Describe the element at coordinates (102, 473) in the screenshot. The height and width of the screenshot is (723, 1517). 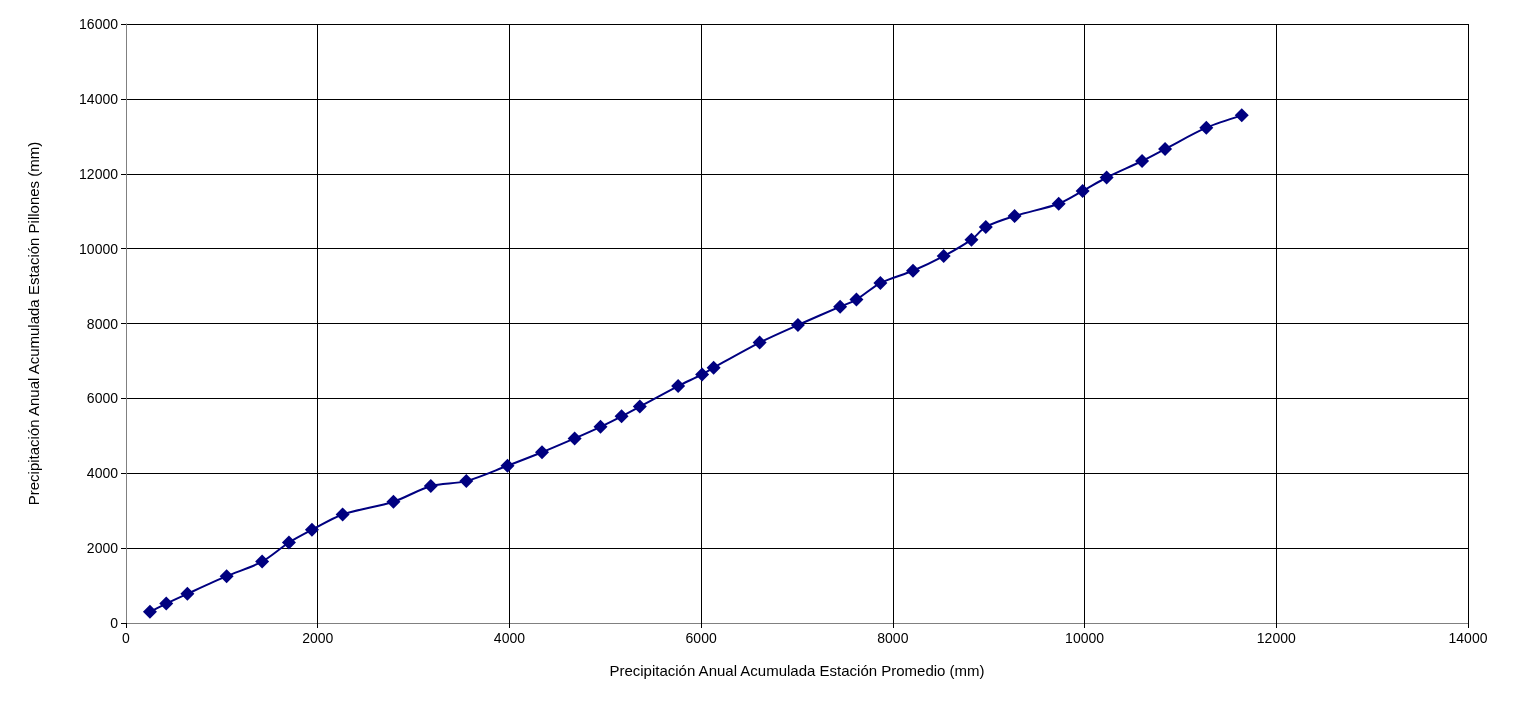
I see `y-tick-label: 4000` at that location.